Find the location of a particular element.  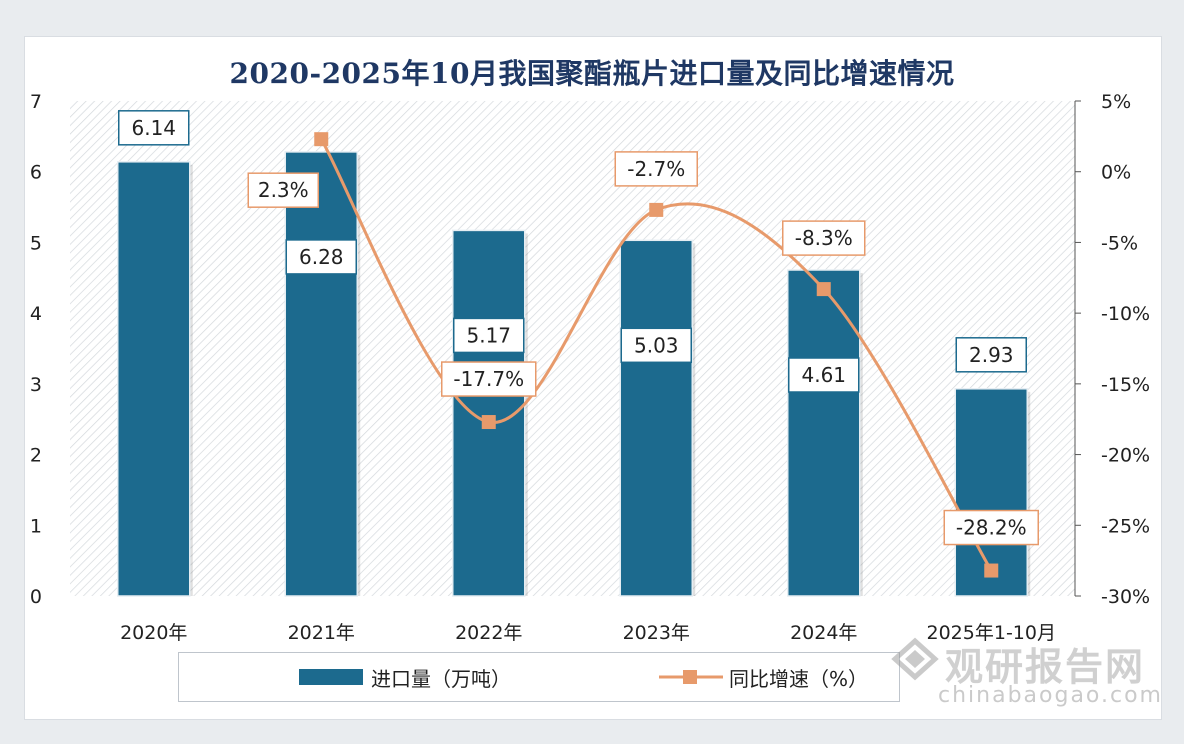

left-axis-tick: 3 is located at coordinates (36, 385).